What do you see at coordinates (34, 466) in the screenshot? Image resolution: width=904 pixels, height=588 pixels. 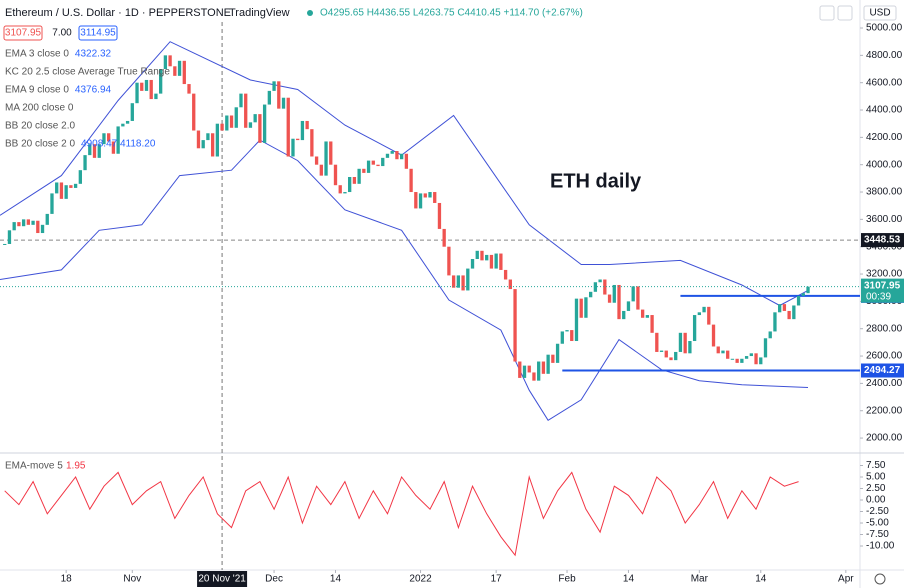 I see `pane-title: EMA-move 5` at bounding box center [34, 466].